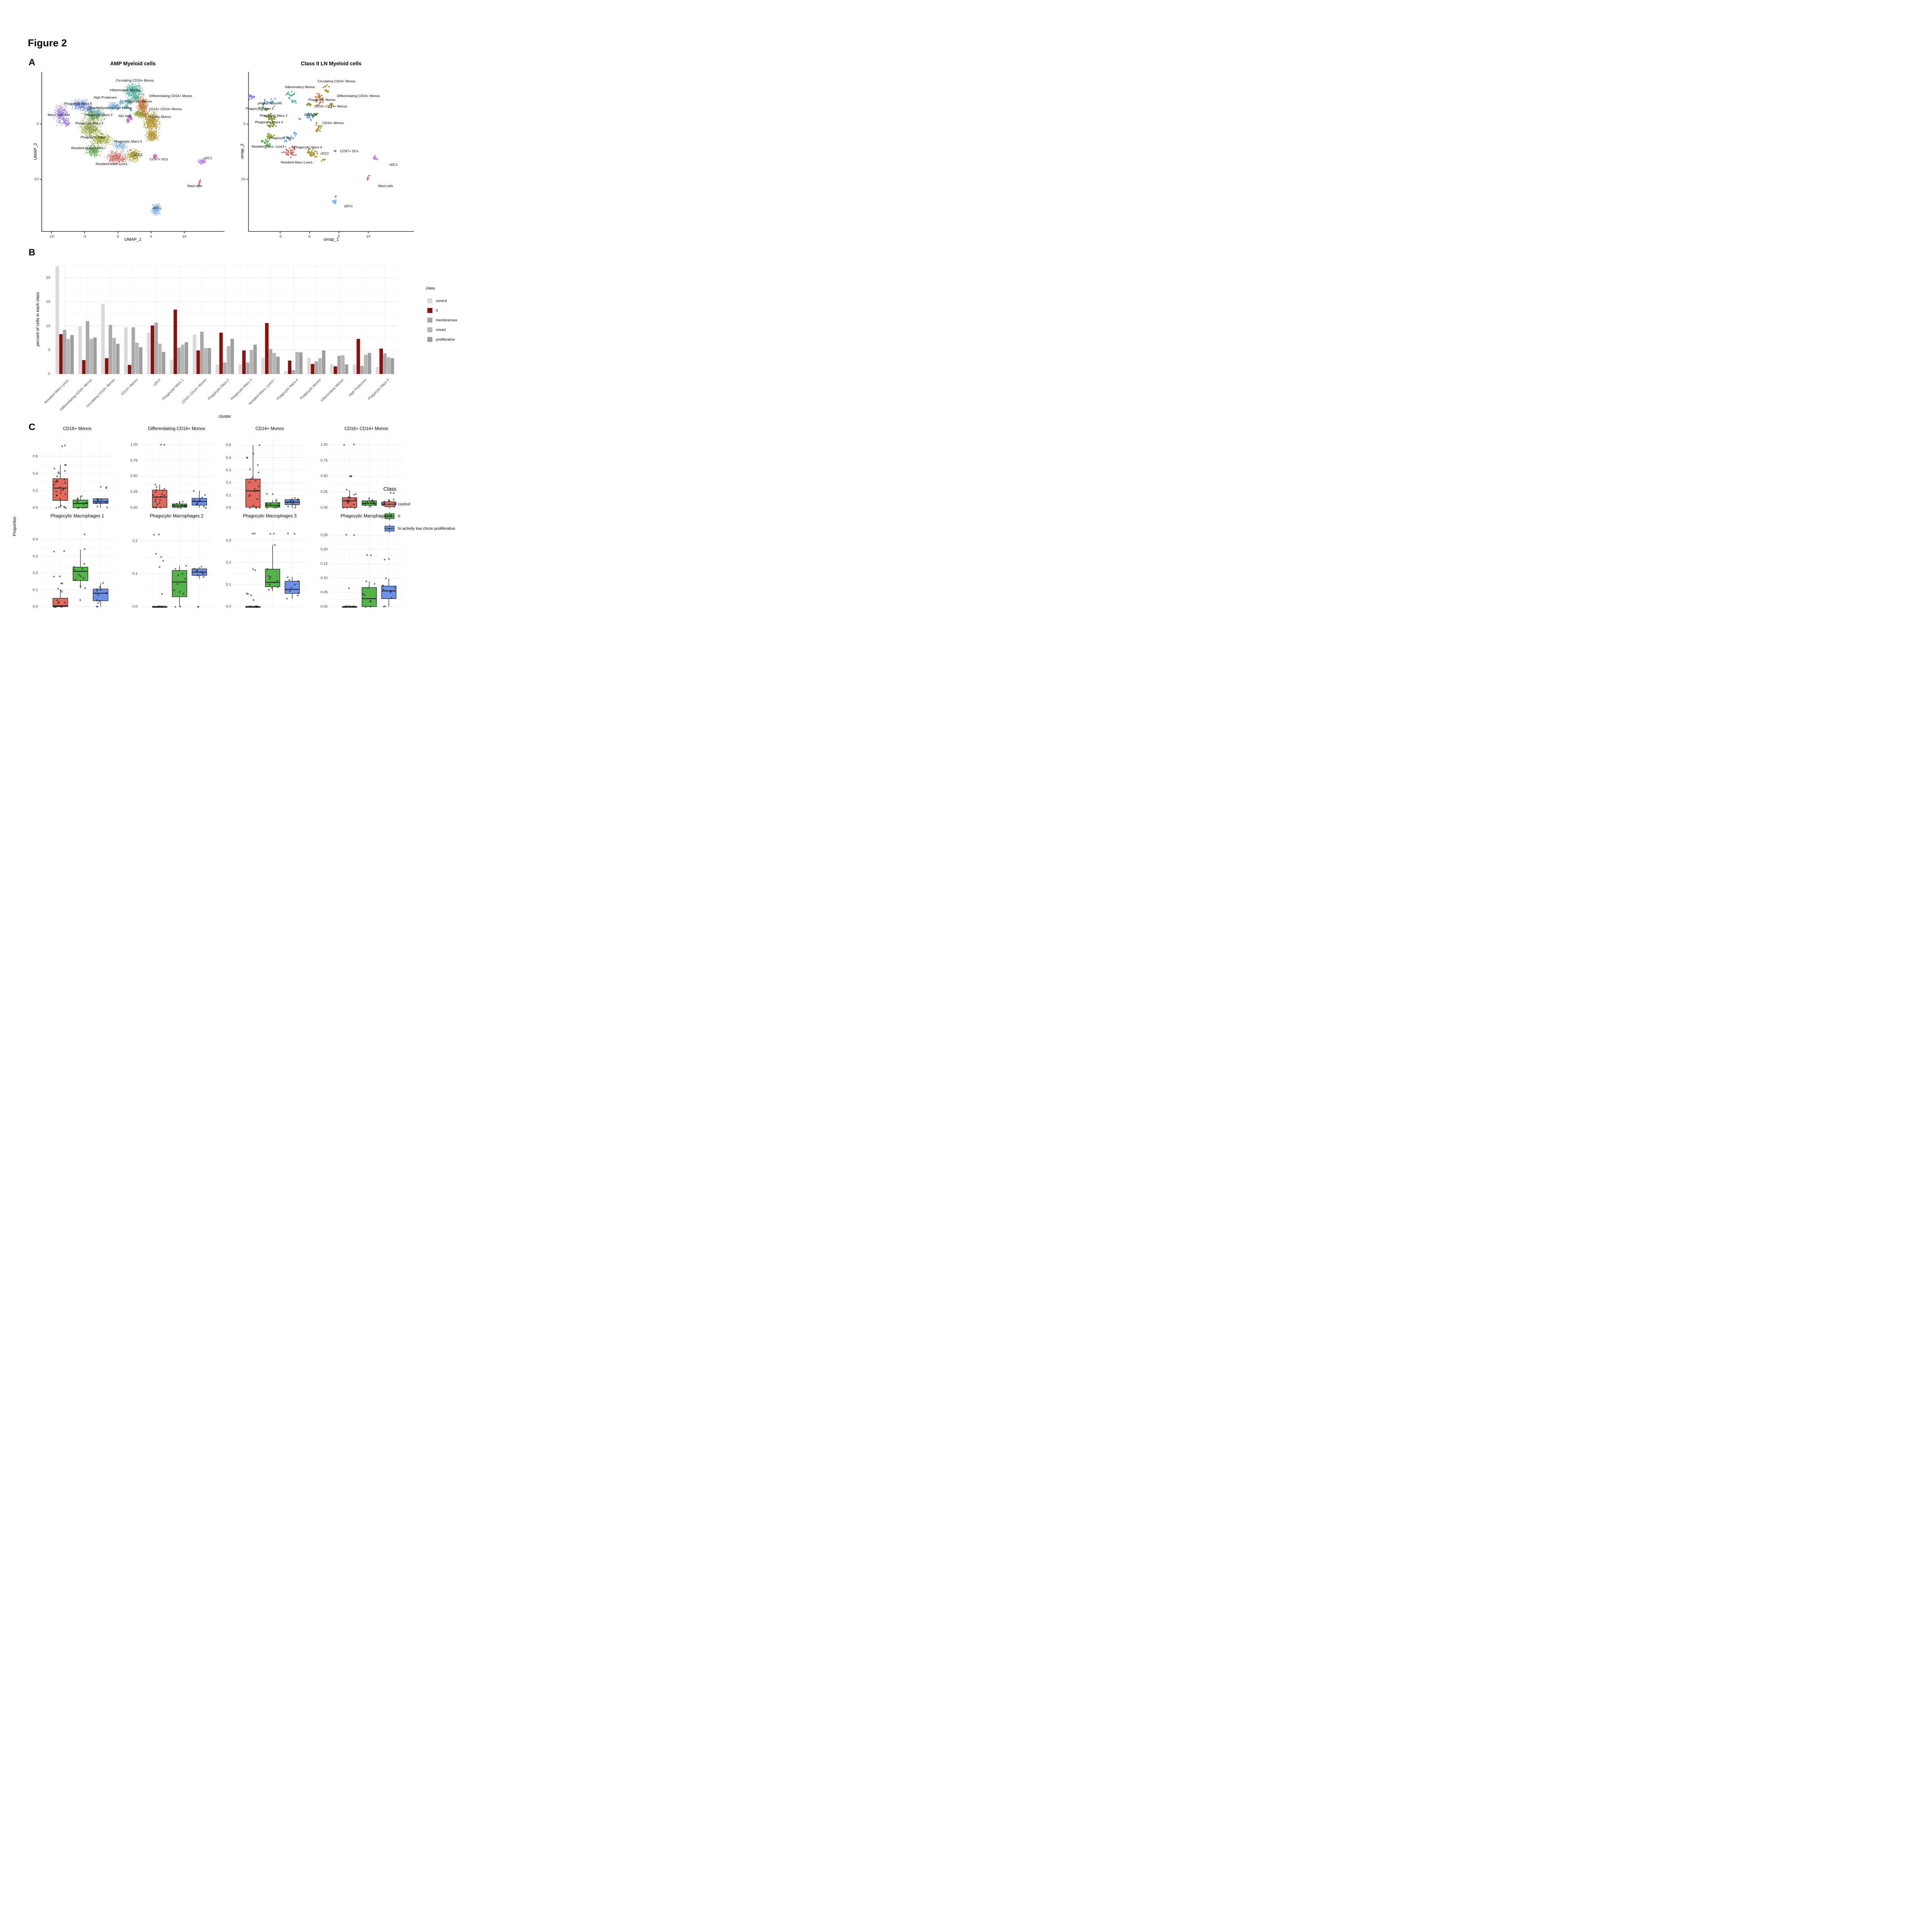  What do you see at coordinates (390, 489) in the screenshot?
I see `class-legend-title: Class` at bounding box center [390, 489].